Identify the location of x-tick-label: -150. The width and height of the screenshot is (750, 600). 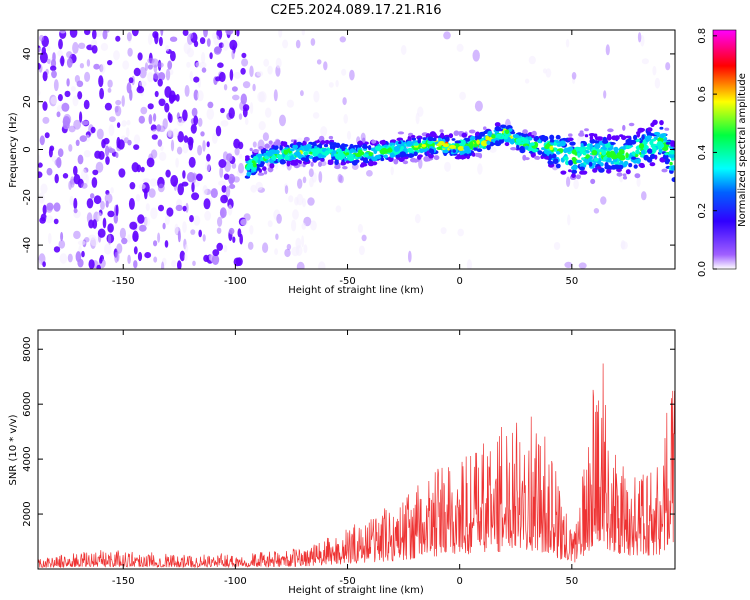
(123, 581).